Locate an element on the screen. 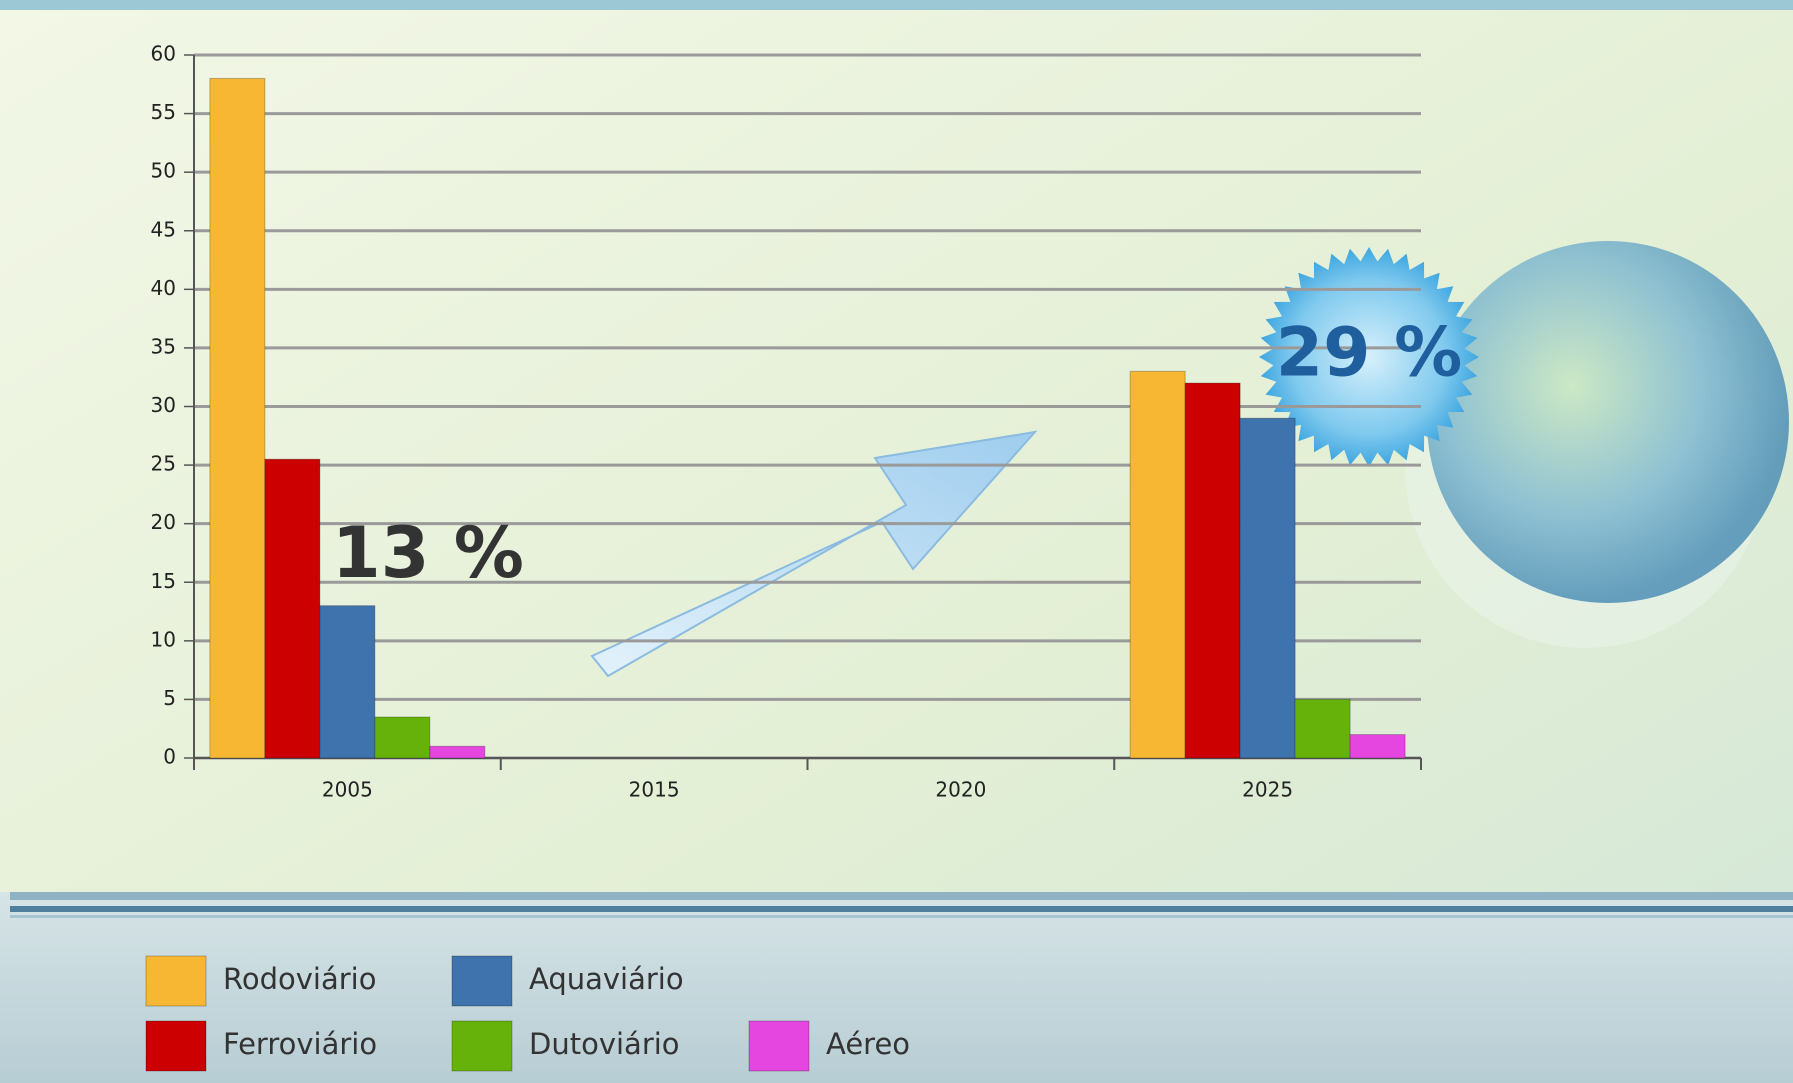 The image size is (1793, 1083). y-tick-label: 35 is located at coordinates (163, 346).